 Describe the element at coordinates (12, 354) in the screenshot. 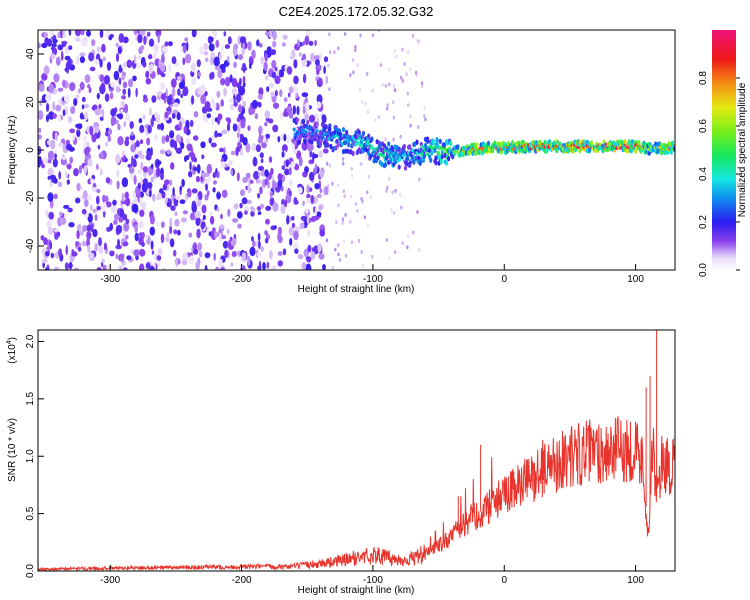

I see `snr-multiplier-base: (x10` at that location.